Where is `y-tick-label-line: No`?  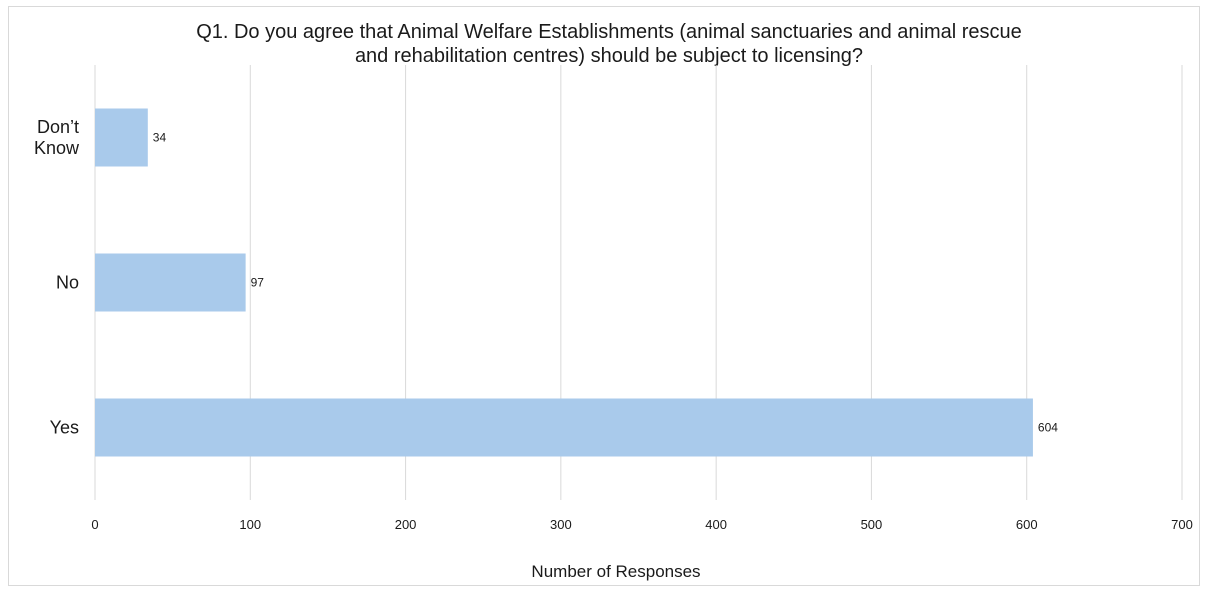
y-tick-label-line: No is located at coordinates (67, 283).